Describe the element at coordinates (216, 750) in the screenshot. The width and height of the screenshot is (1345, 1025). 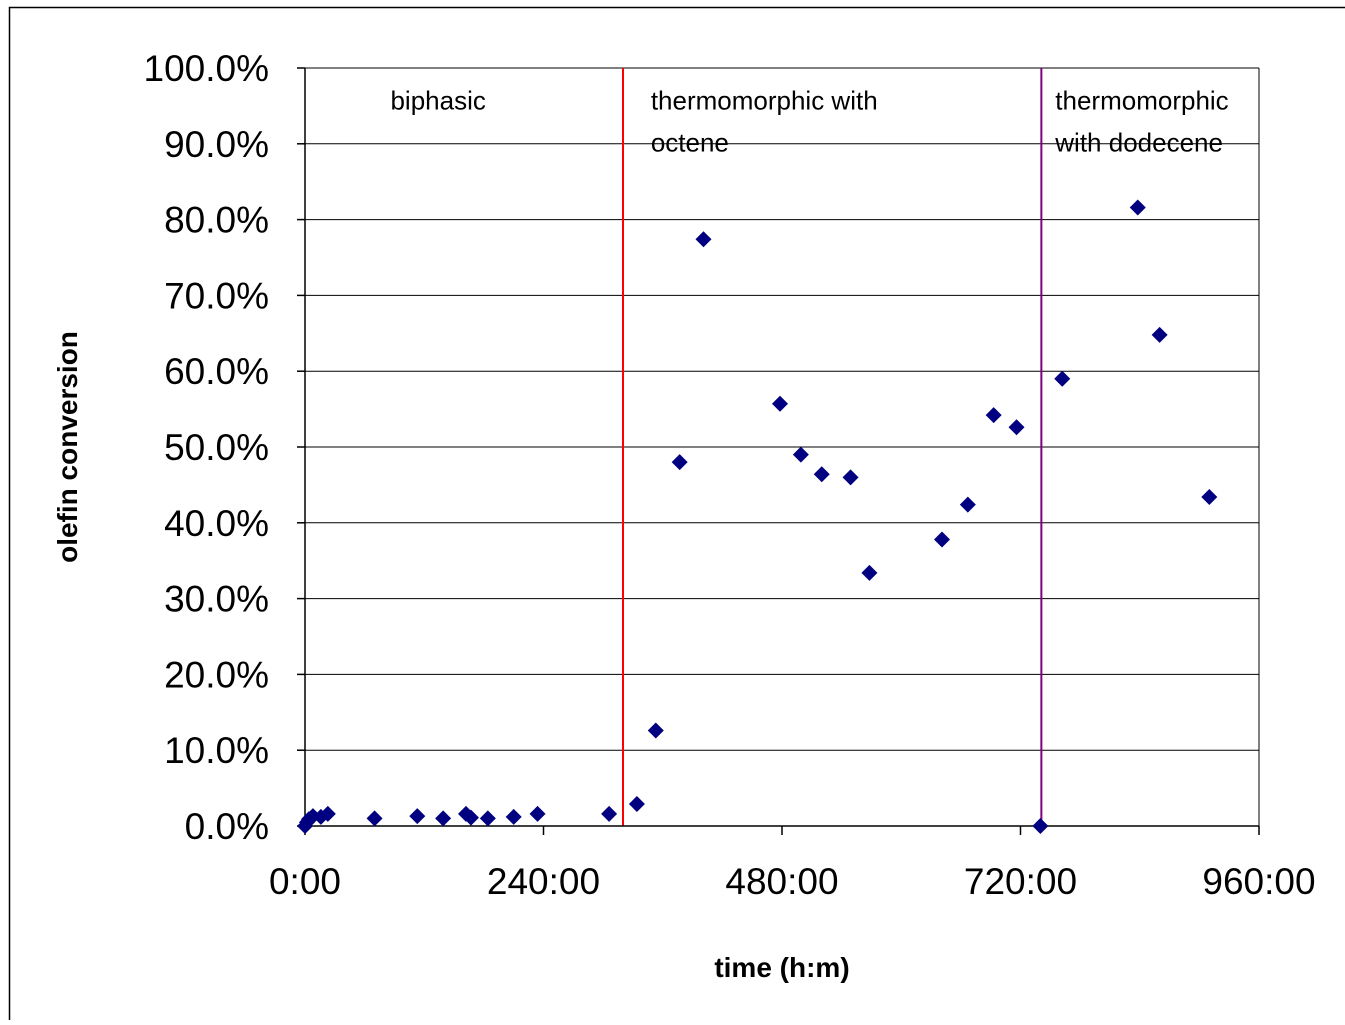
I see `y-tick-label: 10.0%` at that location.